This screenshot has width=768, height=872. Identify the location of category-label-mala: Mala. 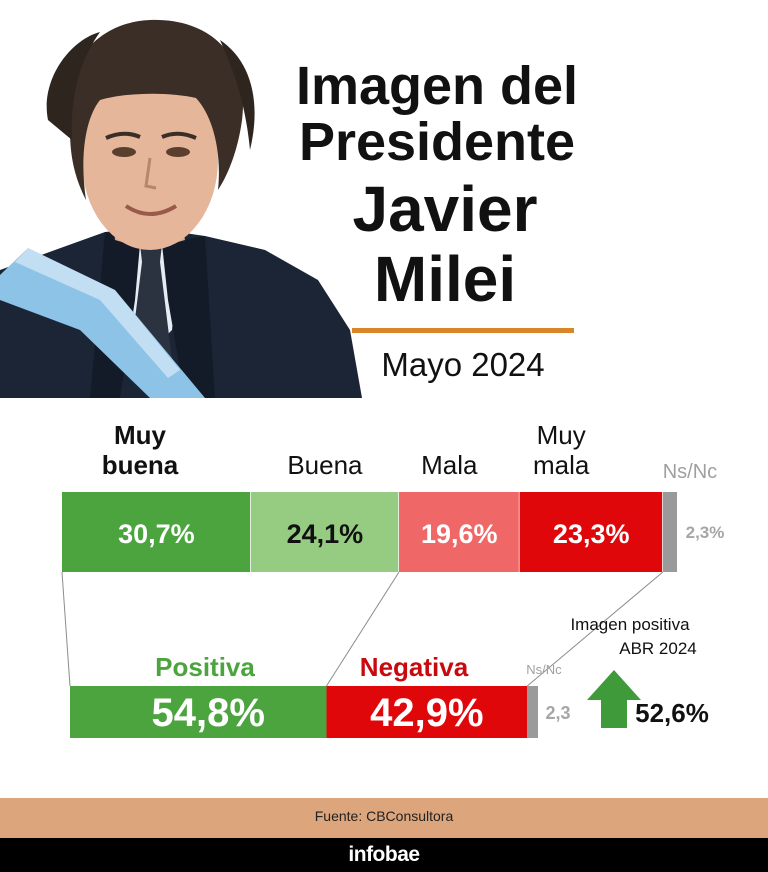
(449, 465).